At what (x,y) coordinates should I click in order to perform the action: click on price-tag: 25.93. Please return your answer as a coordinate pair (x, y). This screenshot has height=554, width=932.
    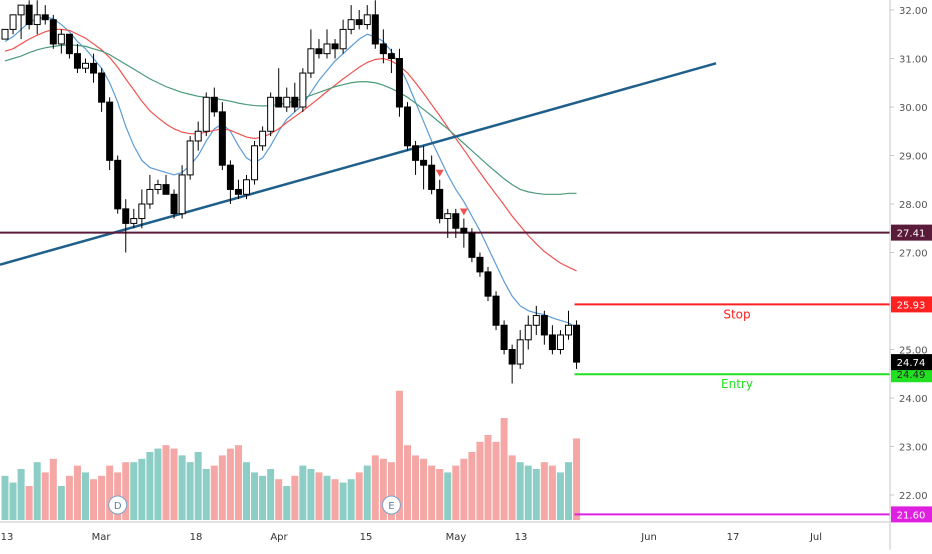
    Looking at the image, I should click on (911, 304).